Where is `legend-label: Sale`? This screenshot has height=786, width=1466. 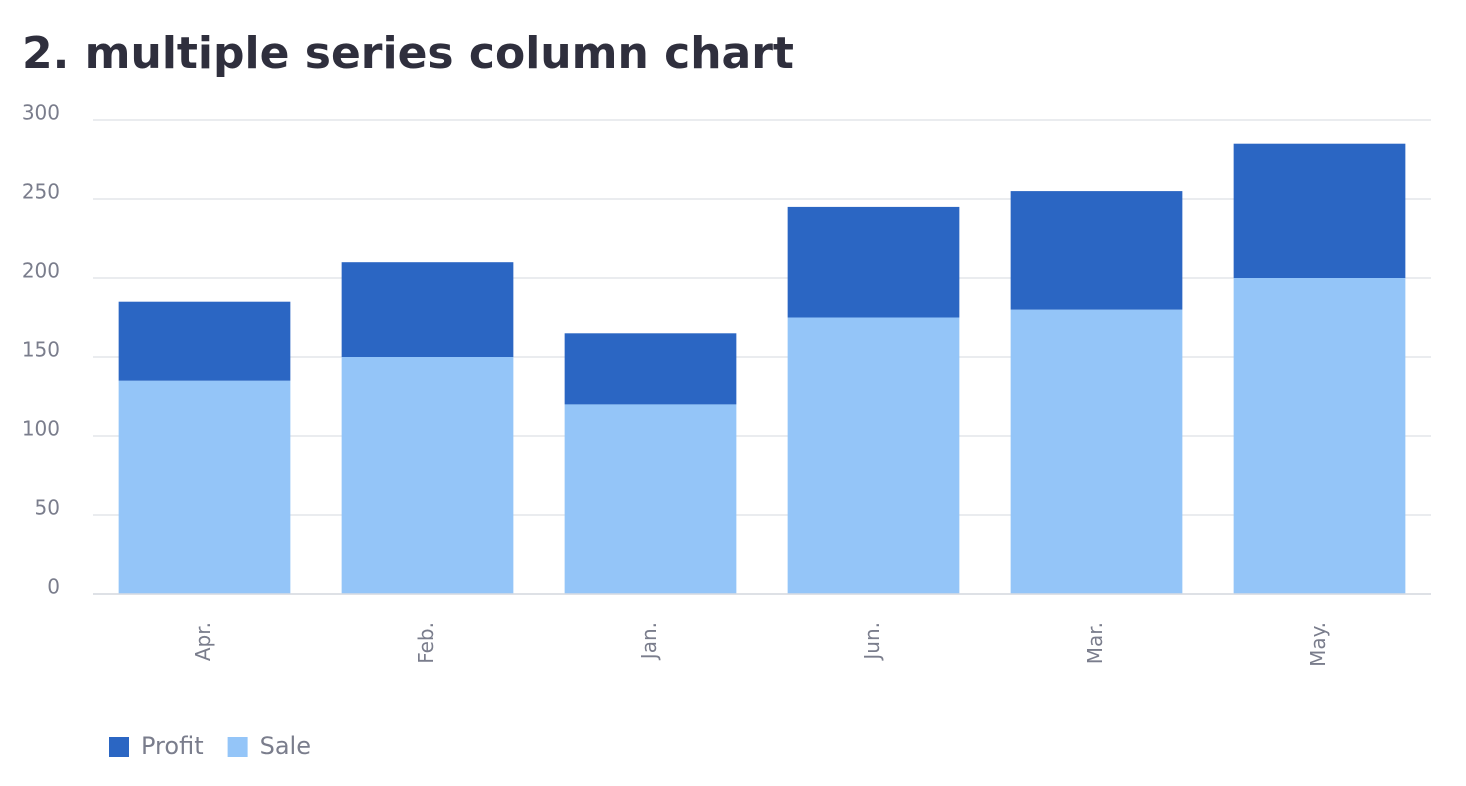 legend-label: Sale is located at coordinates (285, 746).